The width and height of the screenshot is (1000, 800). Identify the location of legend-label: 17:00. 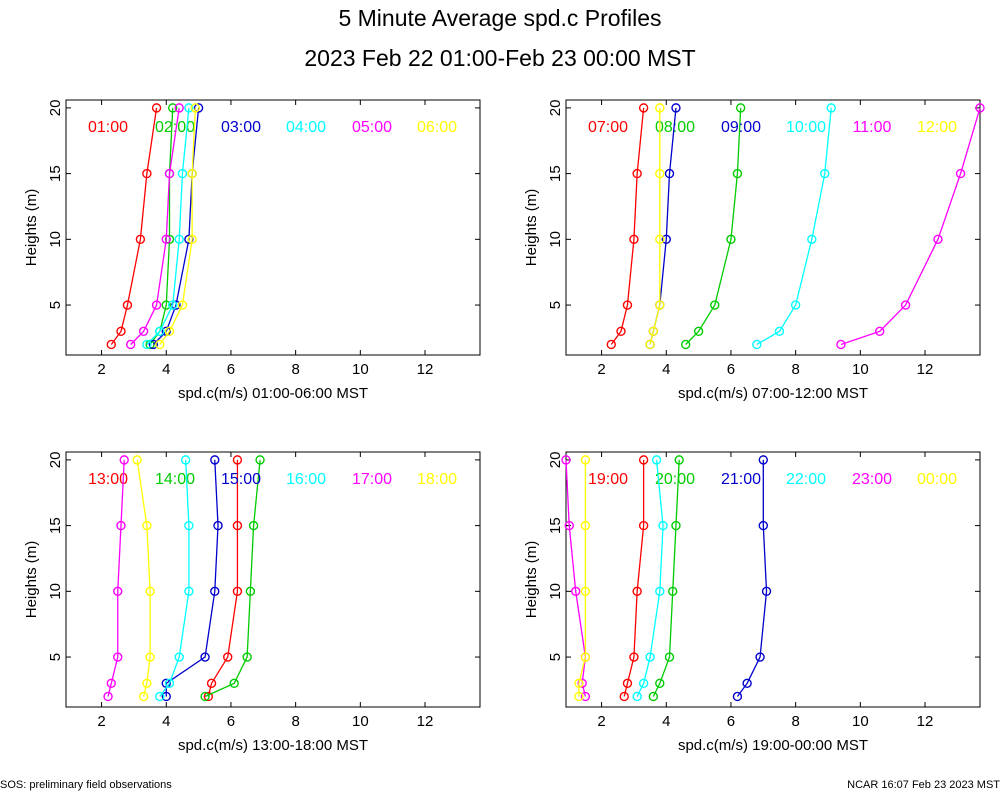
(372, 479).